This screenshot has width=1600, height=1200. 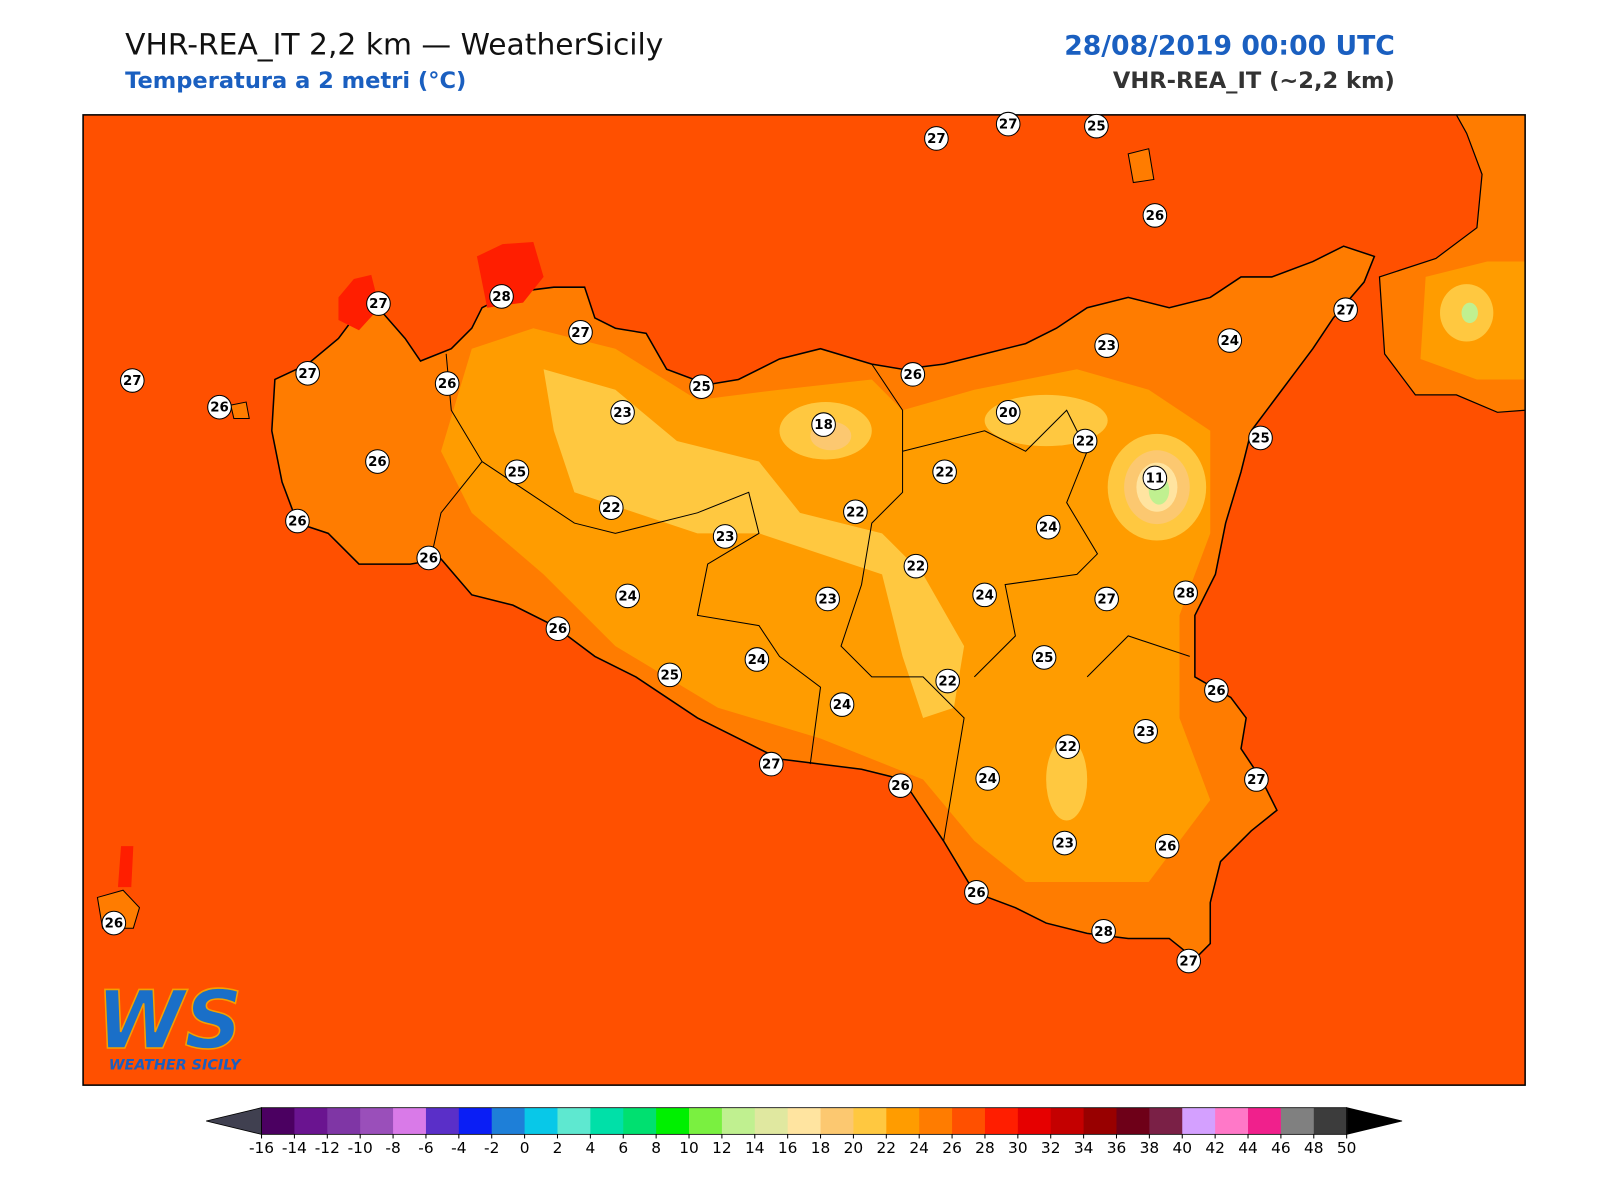 What do you see at coordinates (952, 1148) in the screenshot?
I see `colorbar-tick-label: 26` at bounding box center [952, 1148].